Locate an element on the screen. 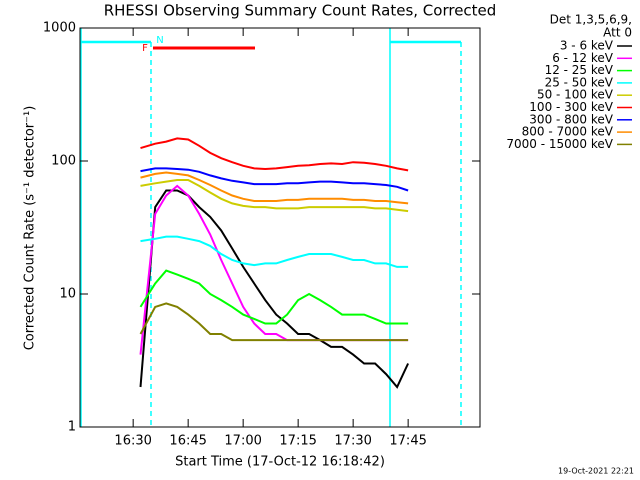 The height and width of the screenshot is (480, 640). legend-label: 6 - 12 keV is located at coordinates (583, 58).